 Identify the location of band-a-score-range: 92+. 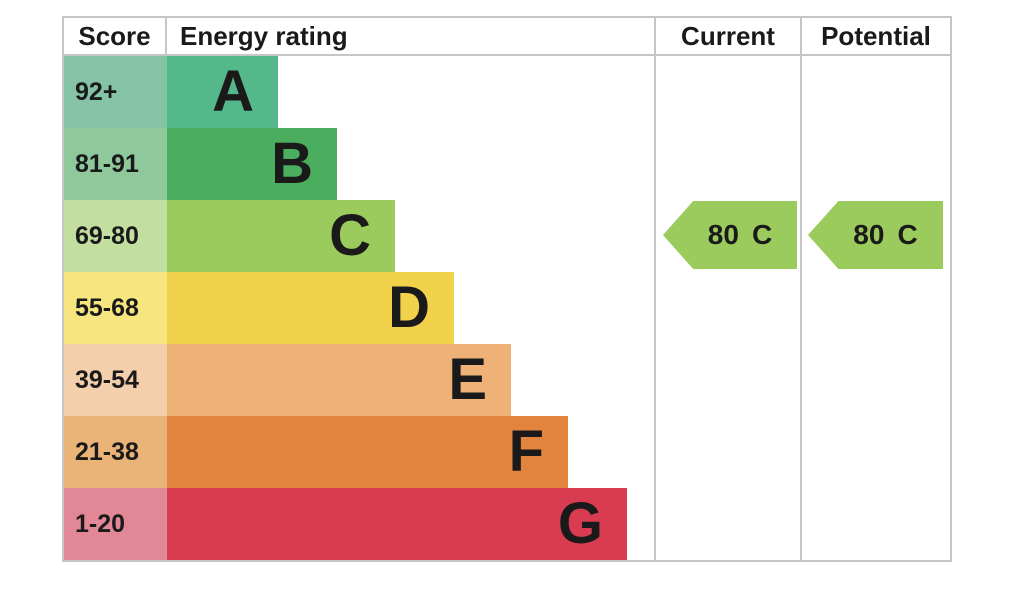
(115, 92).